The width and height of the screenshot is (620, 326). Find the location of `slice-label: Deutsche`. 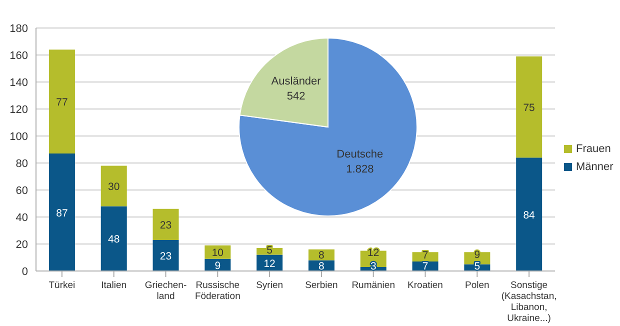

slice-label: Deutsche is located at coordinates (360, 154).